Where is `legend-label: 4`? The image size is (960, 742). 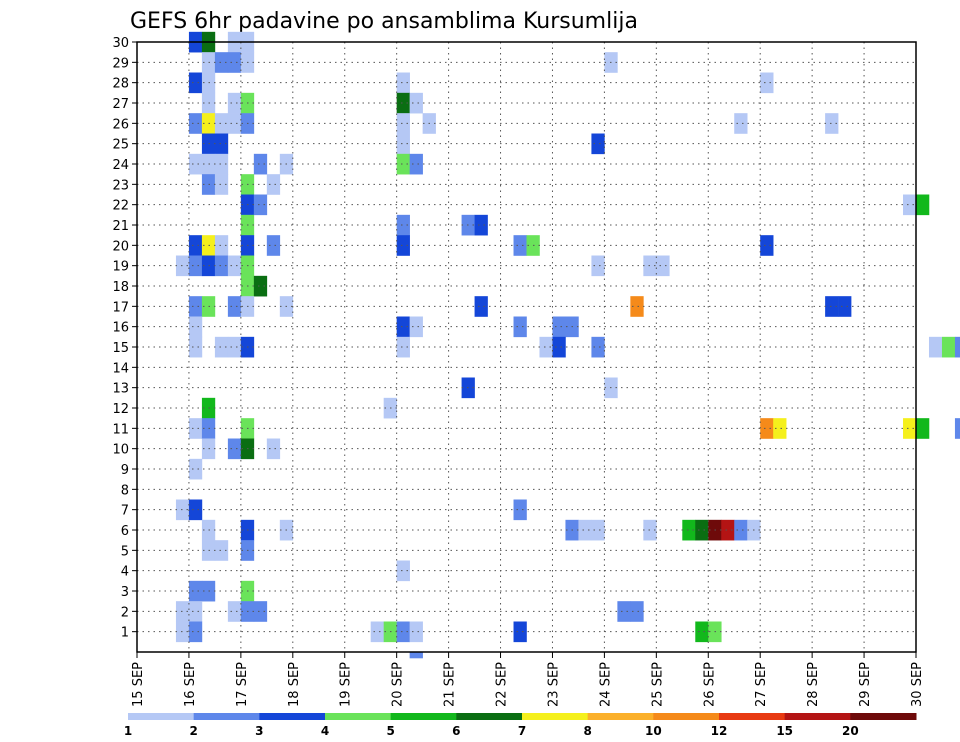
legend-label: 4 is located at coordinates (325, 731).